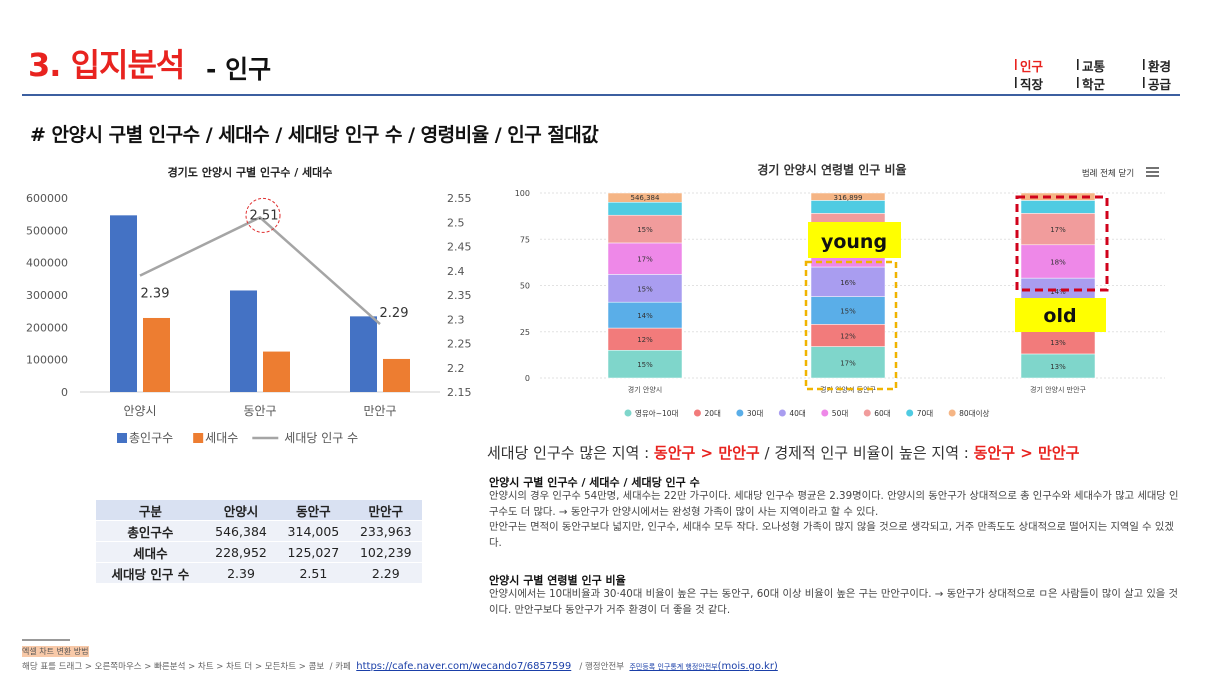 The height and width of the screenshot is (684, 1216). What do you see at coordinates (150, 531) in the screenshot?
I see `cell: 총인구수` at bounding box center [150, 531].